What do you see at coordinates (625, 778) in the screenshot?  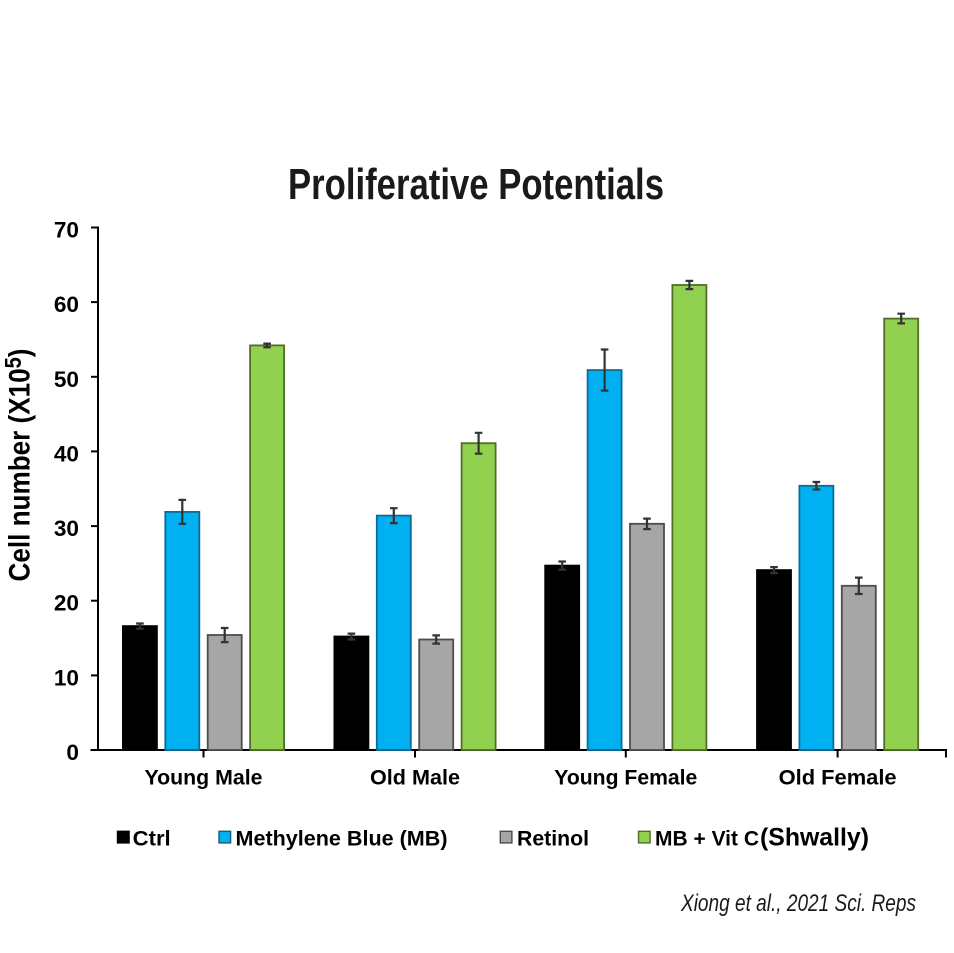 I see `svg-text: Young Female` at bounding box center [625, 778].